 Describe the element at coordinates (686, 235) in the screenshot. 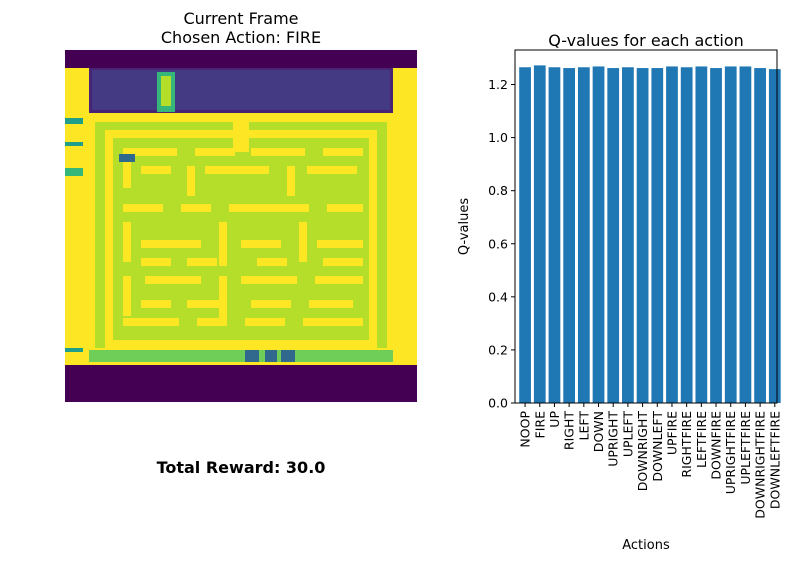

I see `bar-rightfire` at that location.